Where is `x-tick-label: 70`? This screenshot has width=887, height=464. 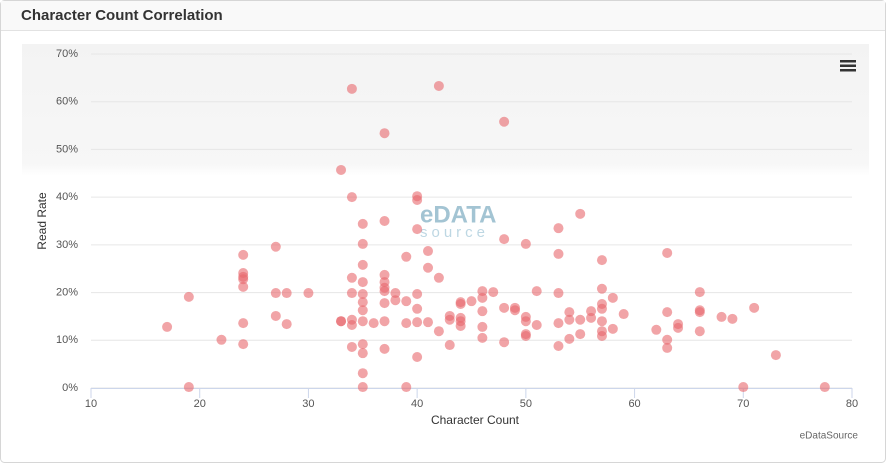
x-tick-label: 70 is located at coordinates (743, 404).